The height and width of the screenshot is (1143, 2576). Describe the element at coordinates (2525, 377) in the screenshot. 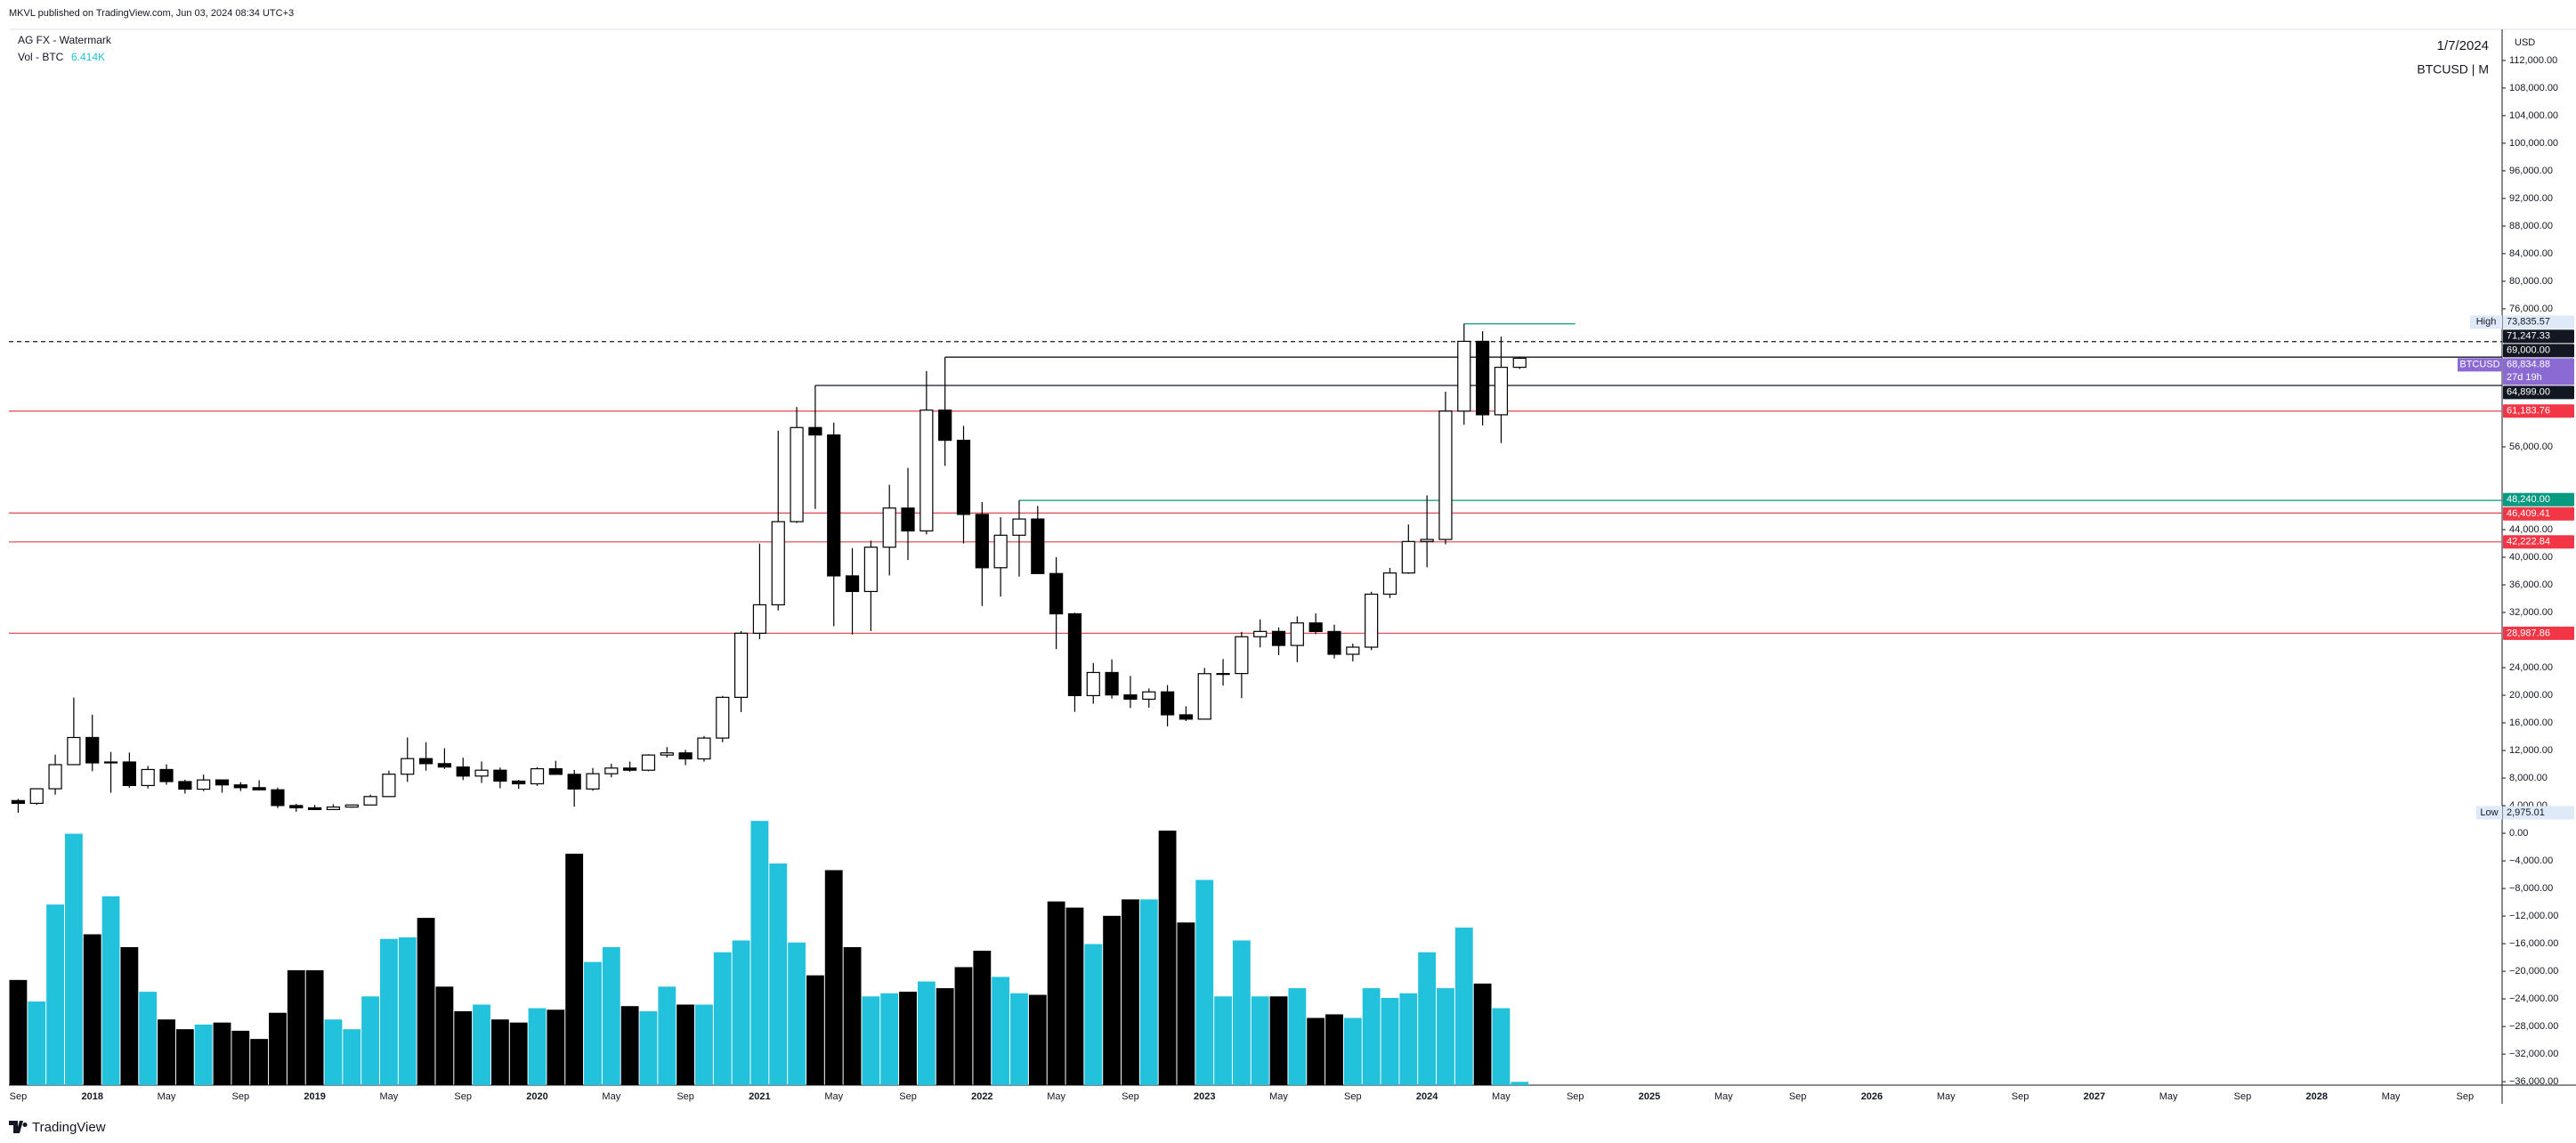

I see `price-tag-countdown: 27d 19h` at that location.